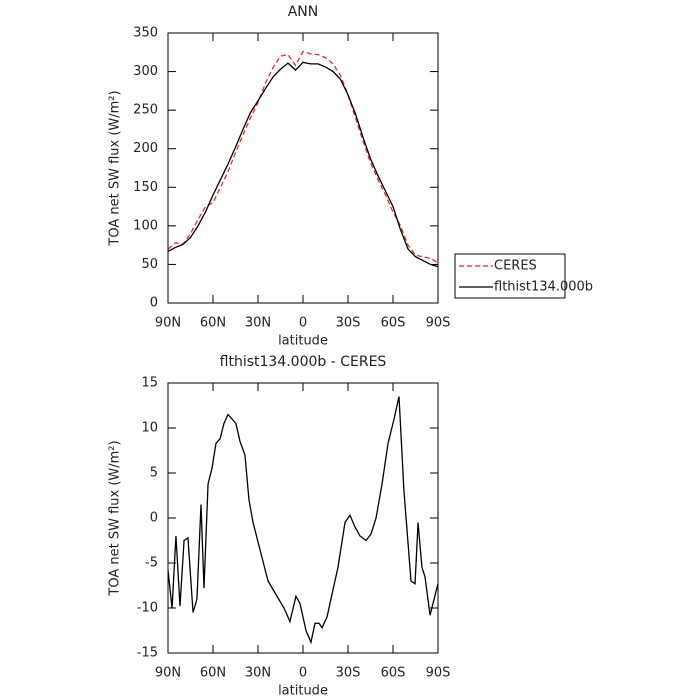  Describe the element at coordinates (145, 187) in the screenshot. I see `y-tick-label: 150` at that location.